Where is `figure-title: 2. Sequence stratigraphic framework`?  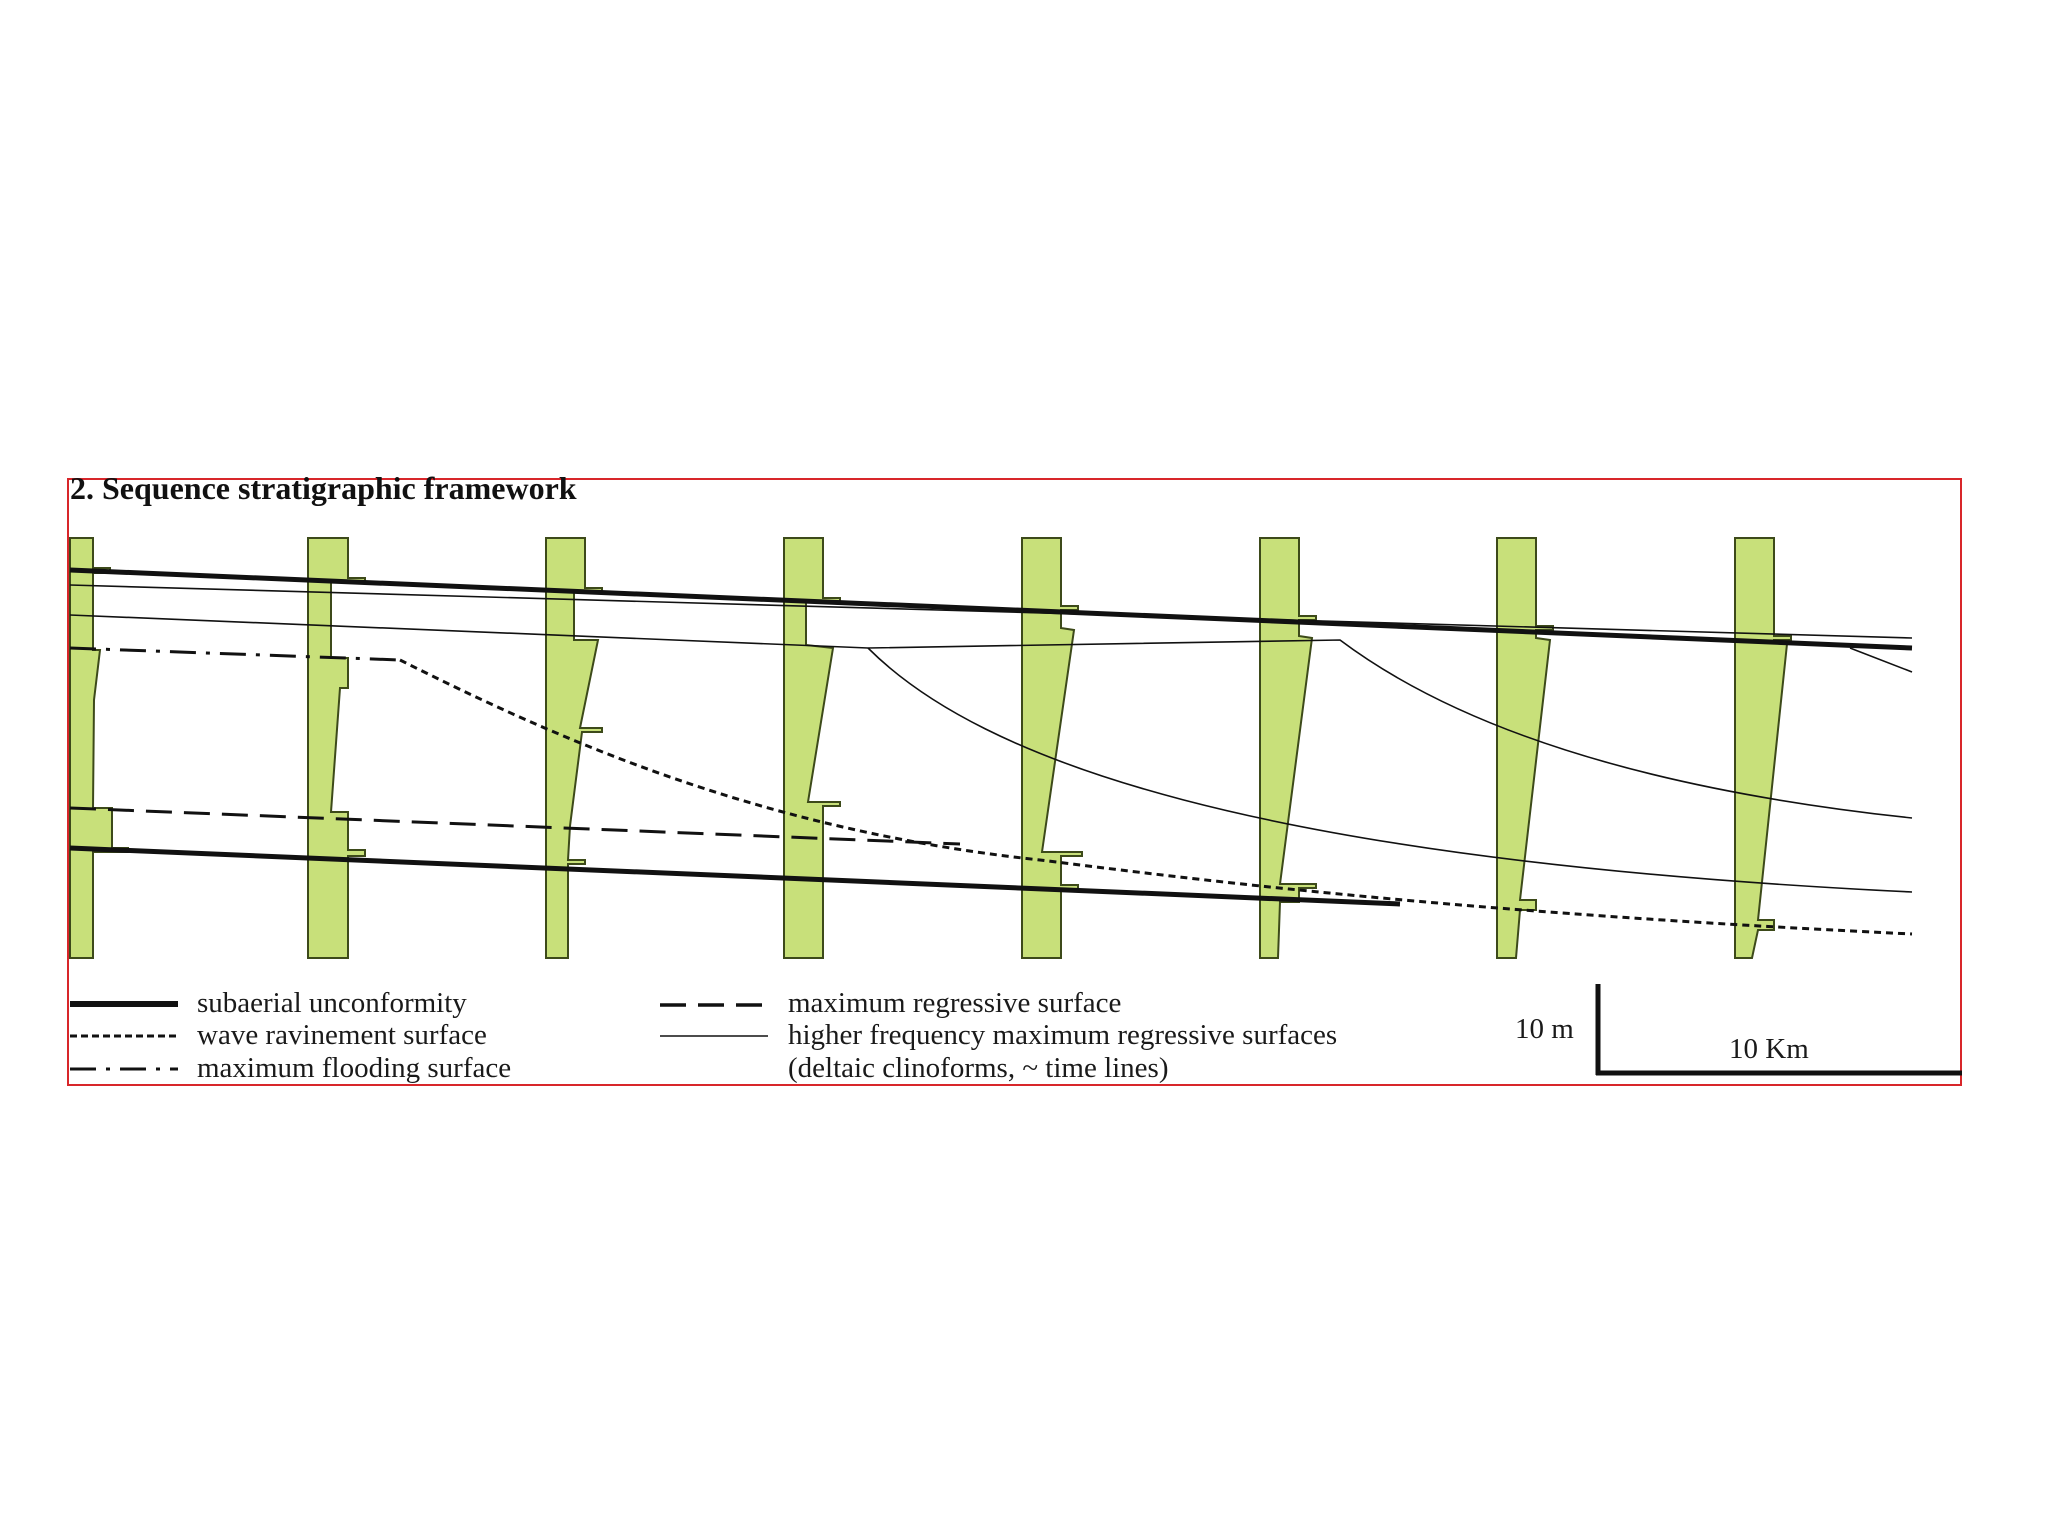 figure-title: 2. Sequence stratigraphic framework is located at coordinates (323, 488).